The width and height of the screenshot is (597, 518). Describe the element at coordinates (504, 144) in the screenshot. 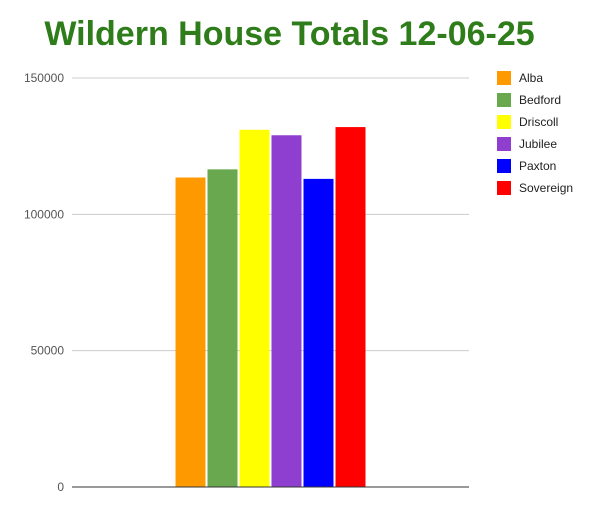

I see `legend-swatch-jubilee` at that location.